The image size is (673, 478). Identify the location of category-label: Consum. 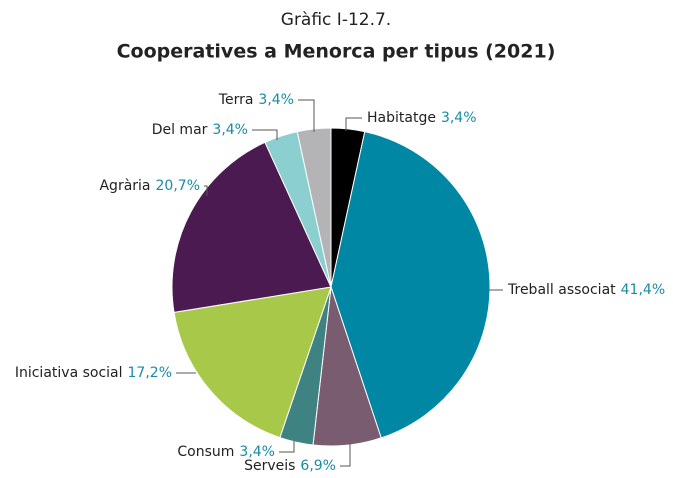
(205, 452).